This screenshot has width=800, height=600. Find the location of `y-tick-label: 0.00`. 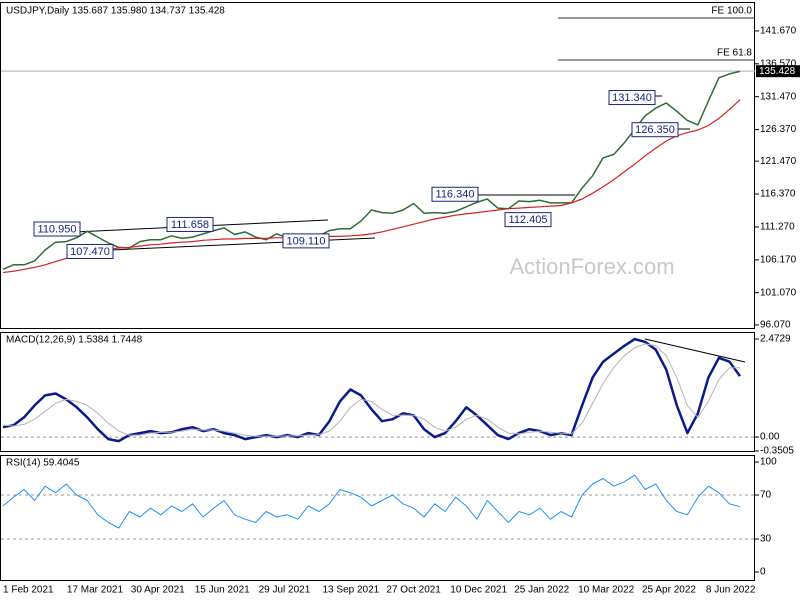

y-tick-label: 0.00 is located at coordinates (770, 437).